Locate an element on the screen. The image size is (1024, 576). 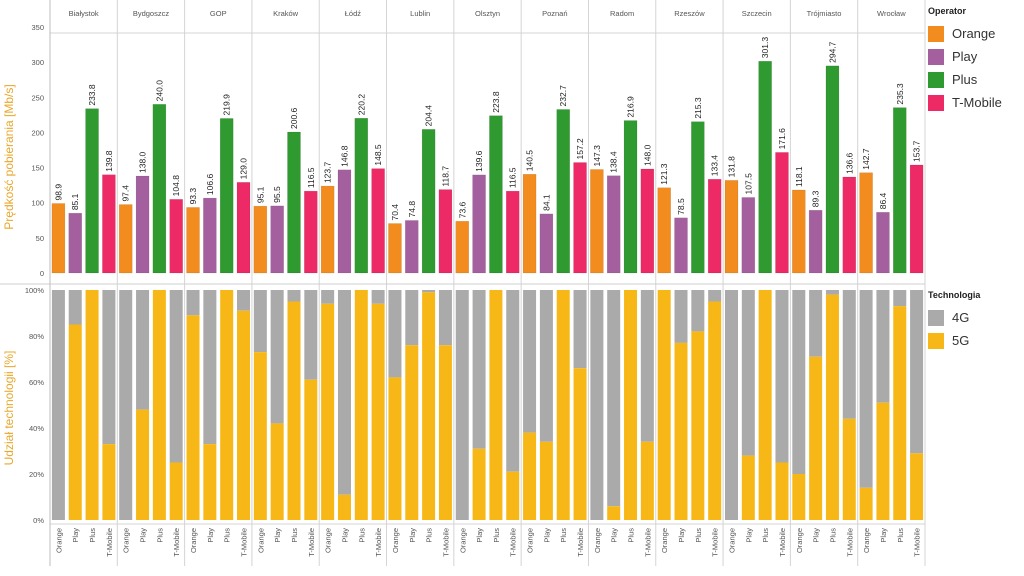
city-header-poznan: Poznań is located at coordinates (554, 13).